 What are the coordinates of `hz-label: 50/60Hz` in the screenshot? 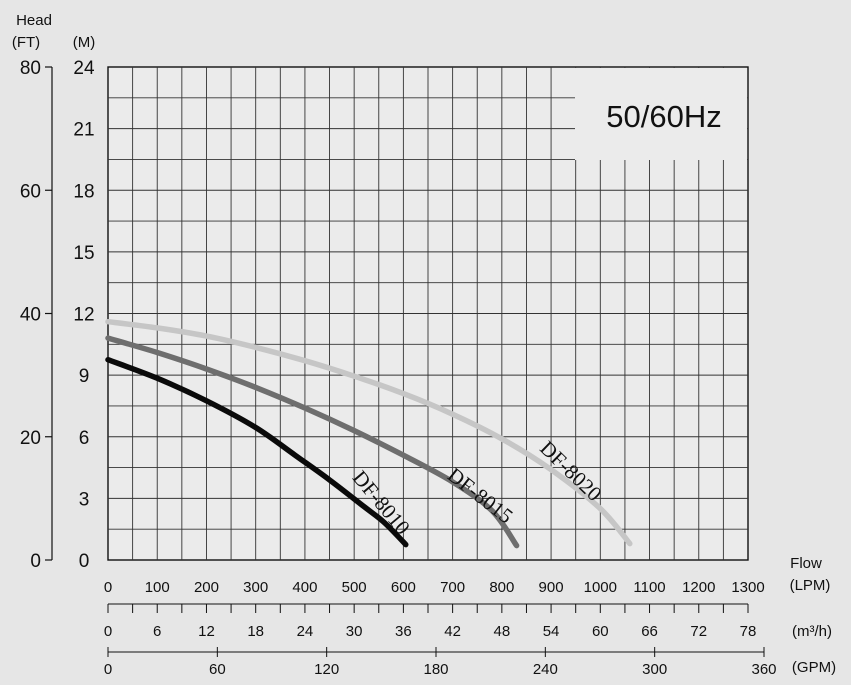 It's located at (663, 116).